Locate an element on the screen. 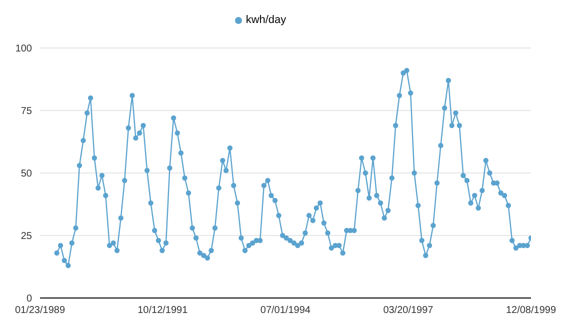 The image size is (567, 334). x-tick-label: 07/01/1994 is located at coordinates (285, 310).